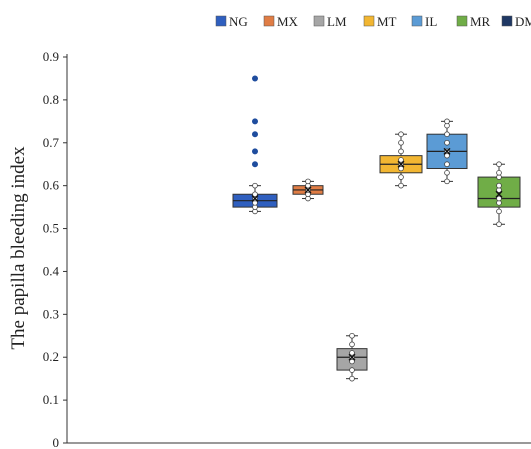 The width and height of the screenshot is (531, 449). I want to click on legend: NG MX LM MT IL MR DM, so click(373, 21).